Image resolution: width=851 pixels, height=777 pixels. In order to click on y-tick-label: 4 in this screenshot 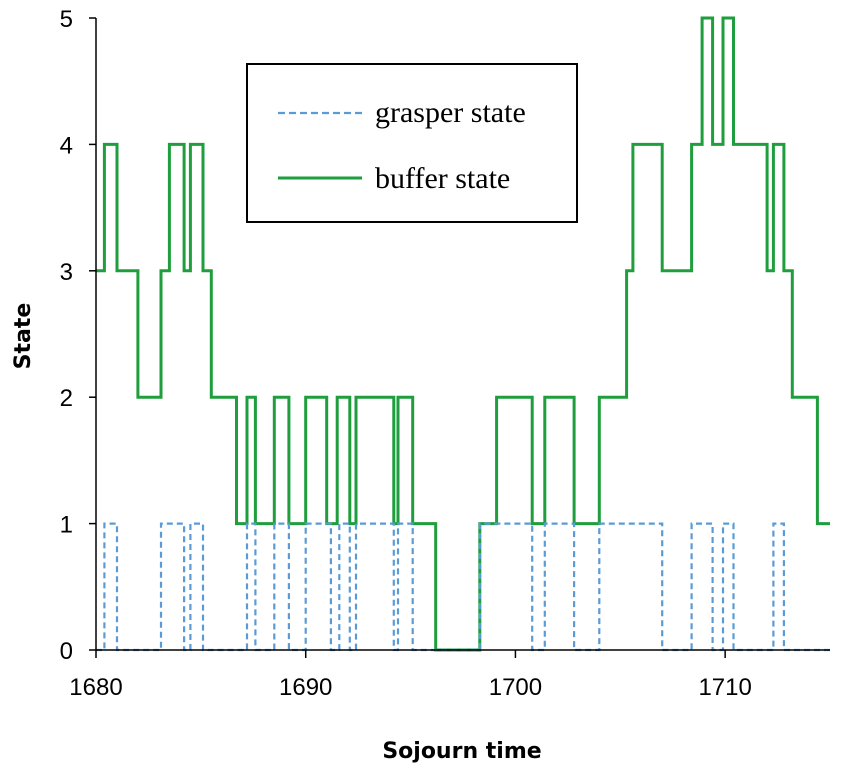, I will do `click(66, 145)`.